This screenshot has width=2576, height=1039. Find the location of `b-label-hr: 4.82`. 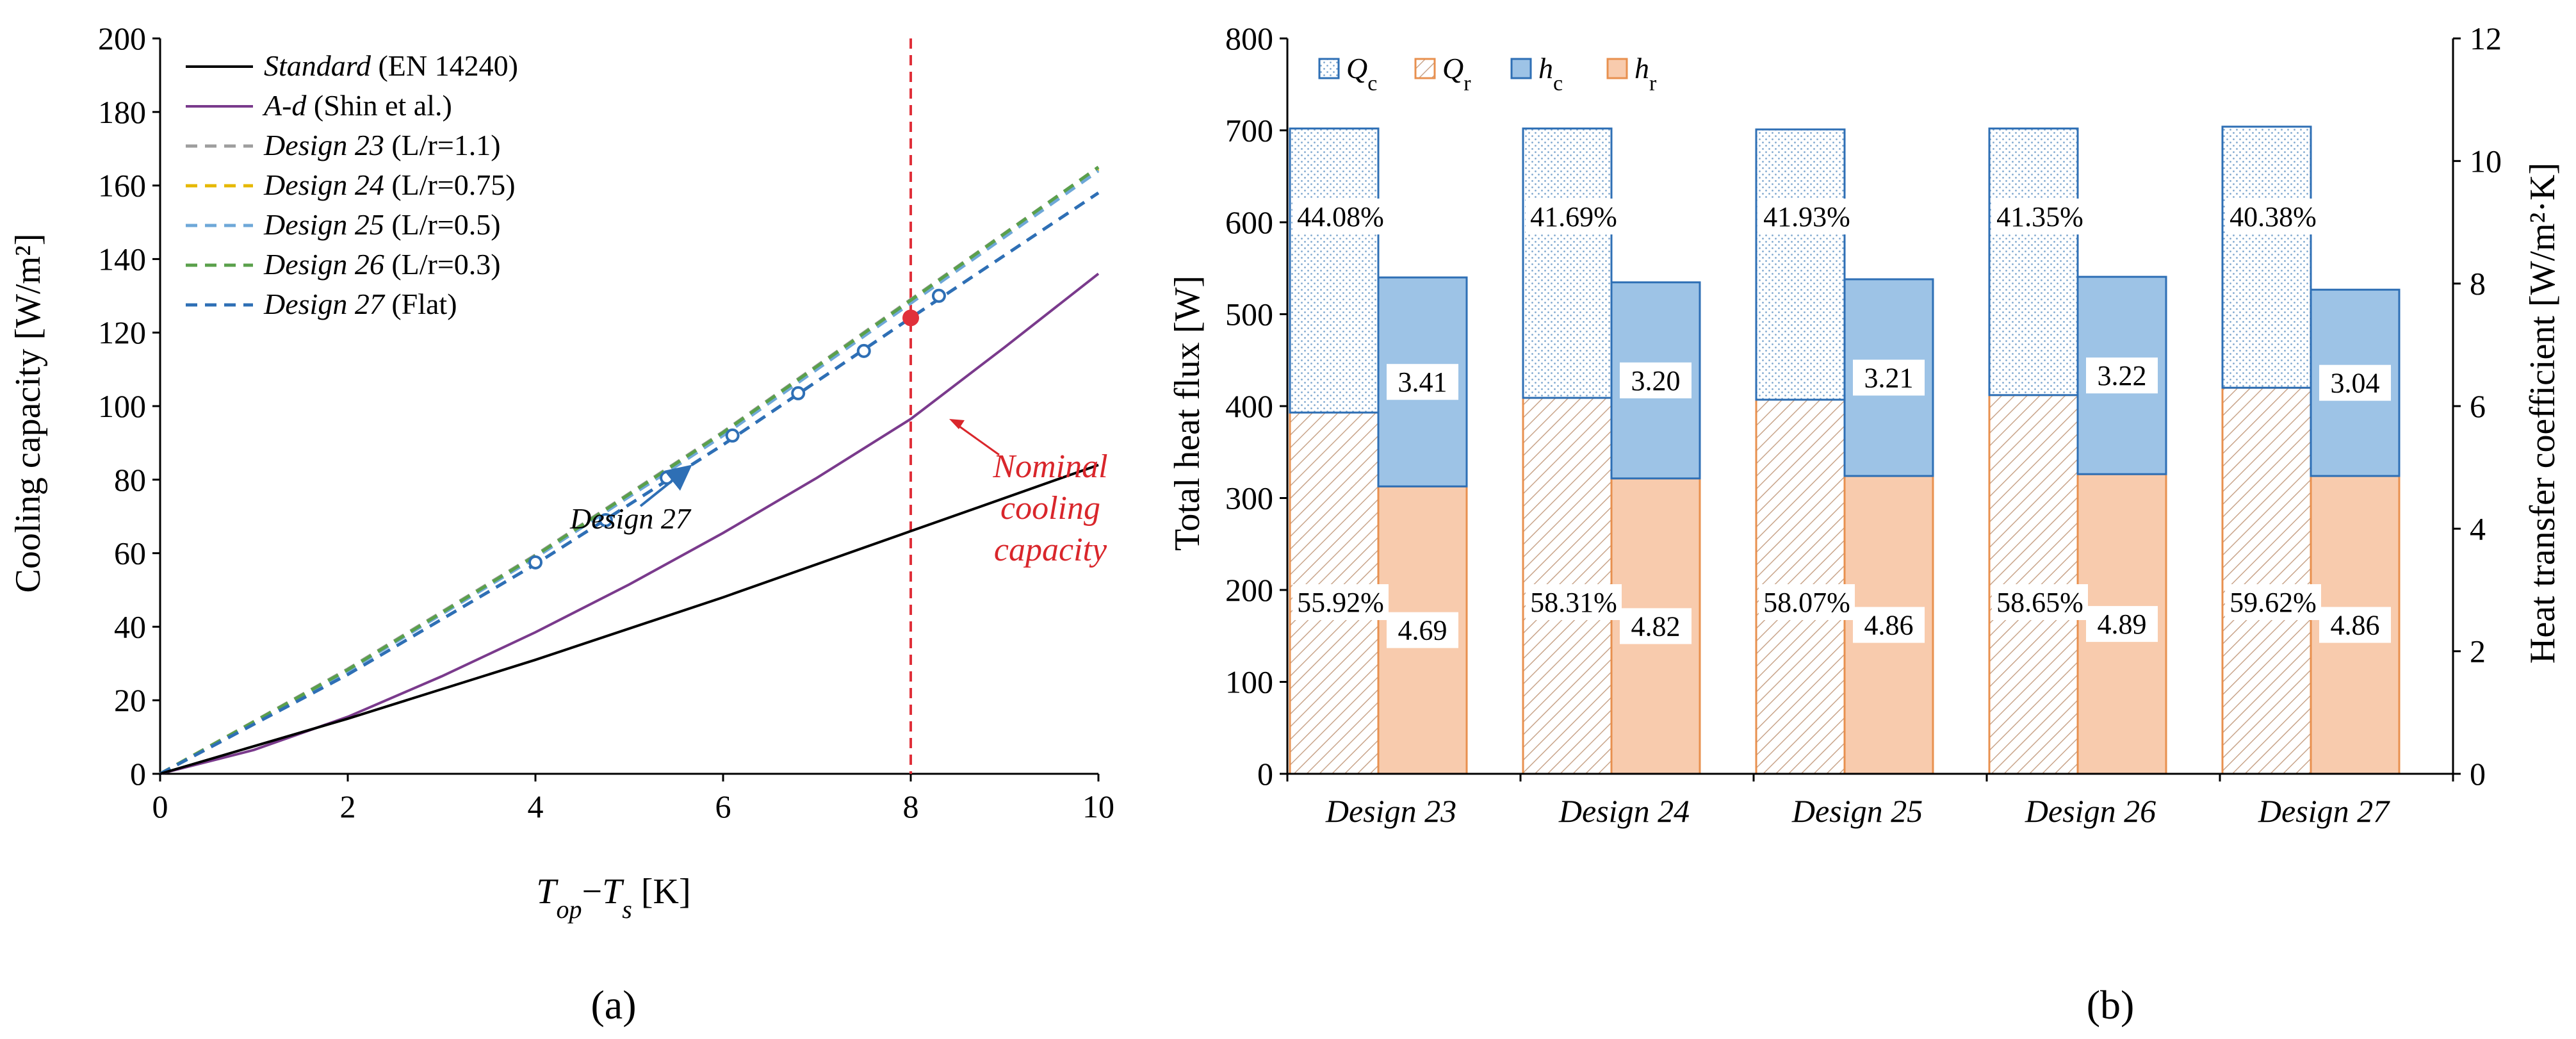

b-label-hr: 4.82 is located at coordinates (1656, 626).